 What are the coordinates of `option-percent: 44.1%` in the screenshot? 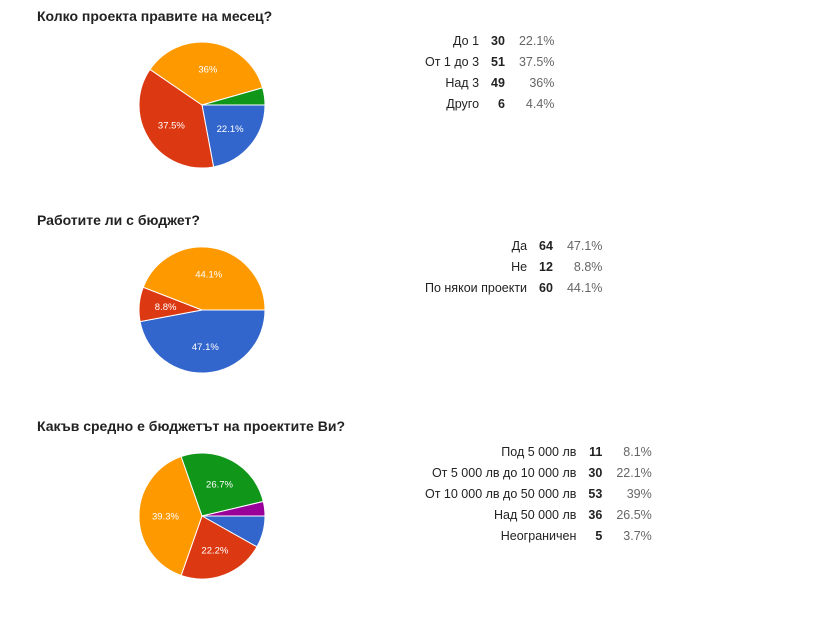 It's located at (584, 287).